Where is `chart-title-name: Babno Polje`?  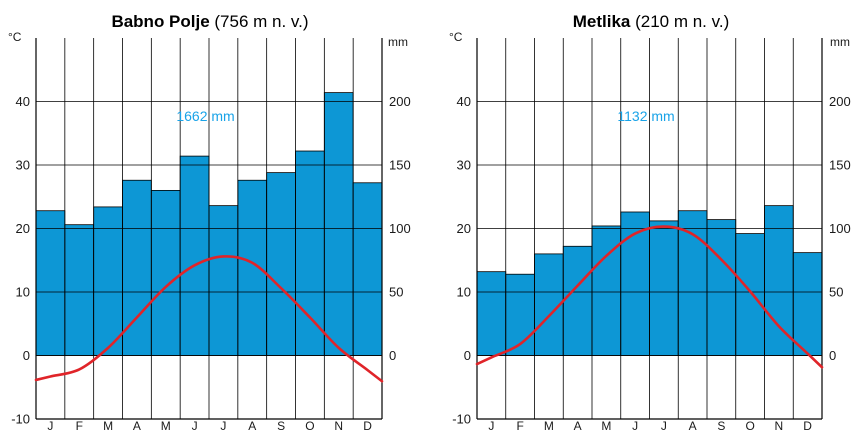
chart-title-name: Babno Polje is located at coordinates (160, 21).